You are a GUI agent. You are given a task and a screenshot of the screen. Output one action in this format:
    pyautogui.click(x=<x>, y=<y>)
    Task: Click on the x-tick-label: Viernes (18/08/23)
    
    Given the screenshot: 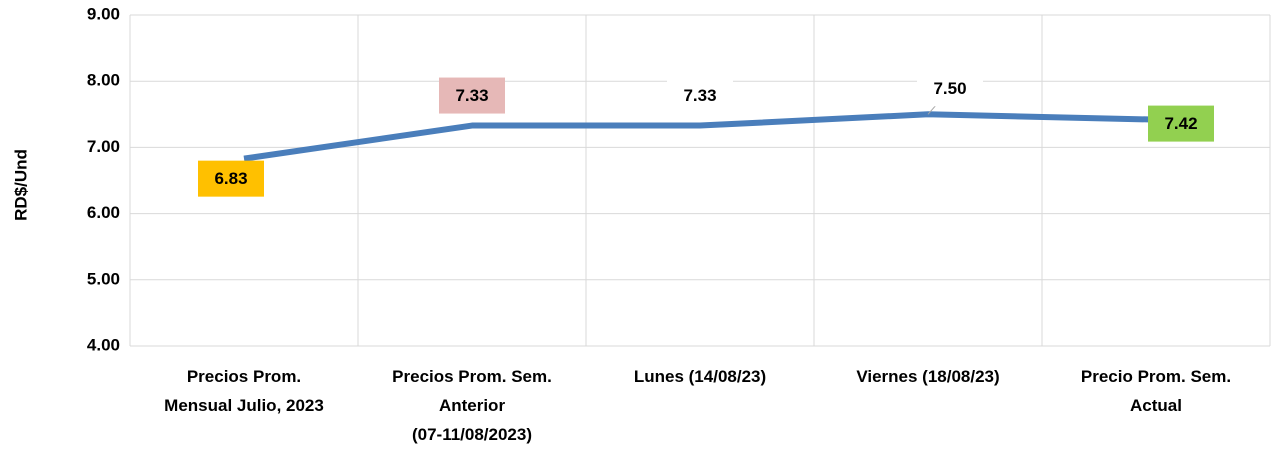 What is the action you would take?
    pyautogui.click(x=927, y=376)
    